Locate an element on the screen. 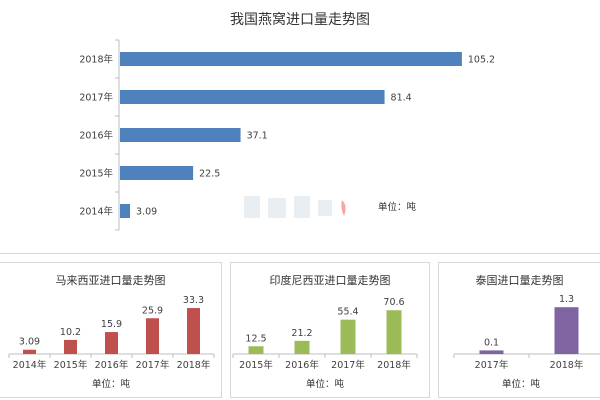 Image resolution: width=600 pixels, height=400 pixels. data-label: 0.1 is located at coordinates (491, 342).